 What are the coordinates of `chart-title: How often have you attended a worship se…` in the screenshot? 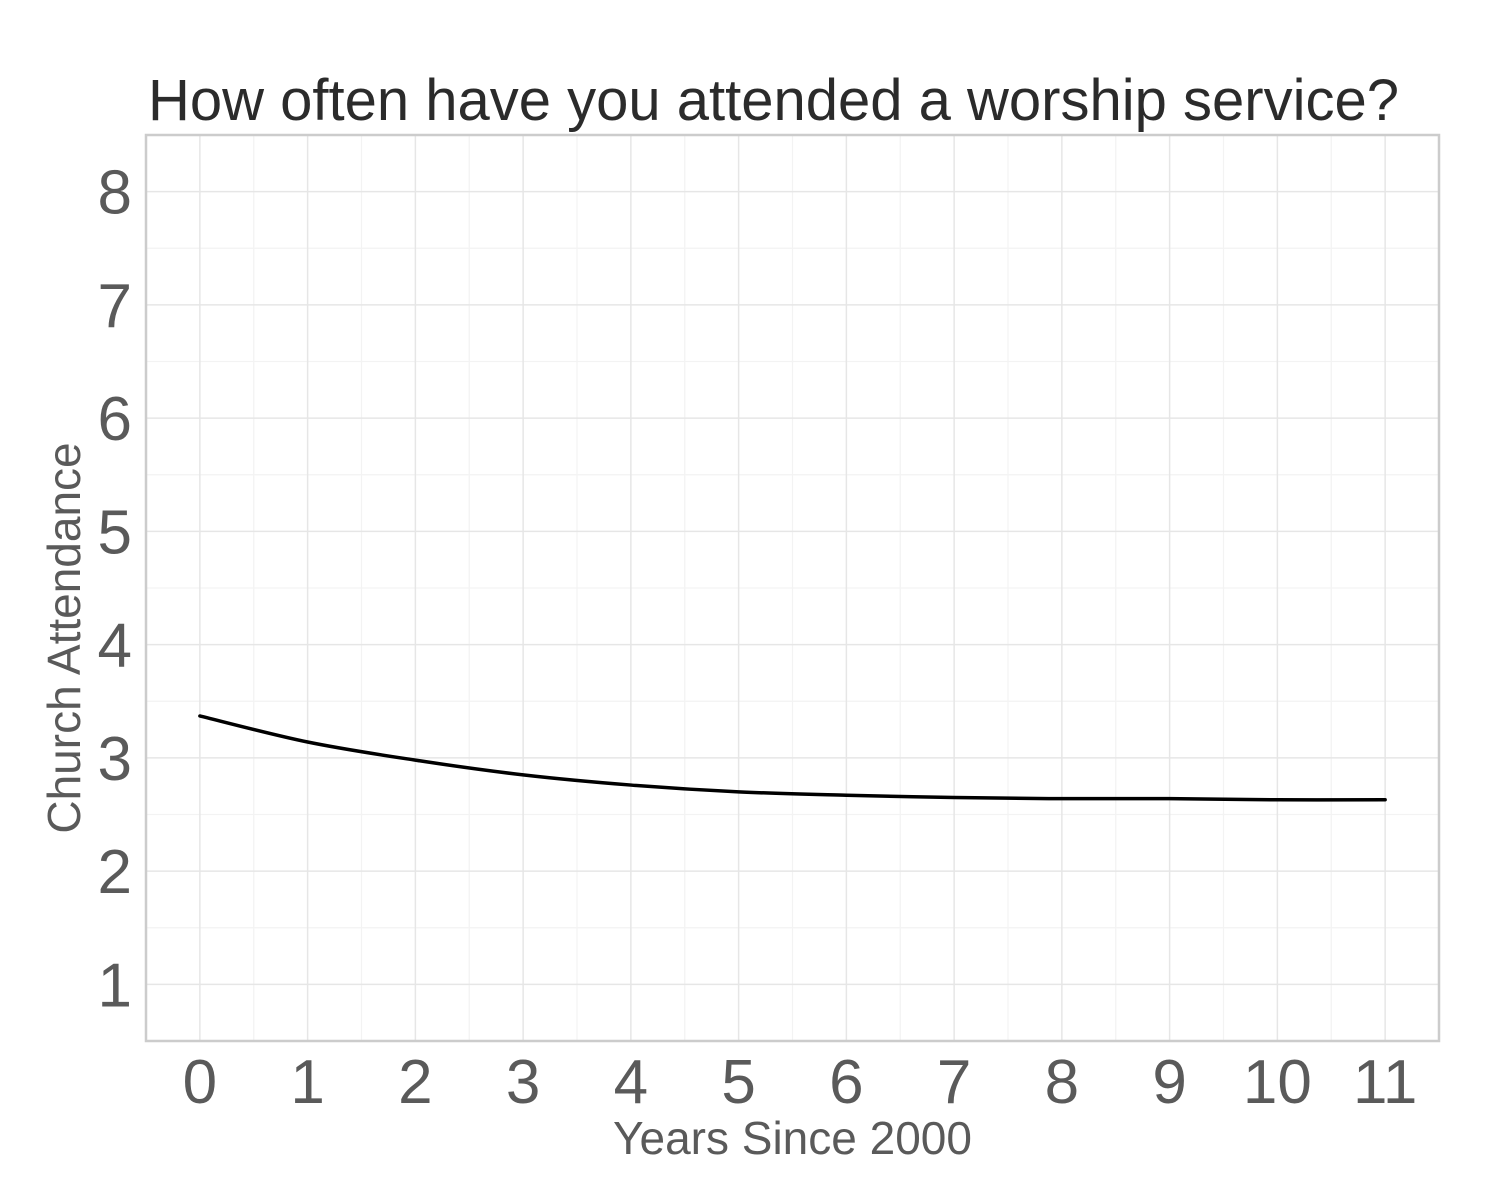 It's located at (773, 100).